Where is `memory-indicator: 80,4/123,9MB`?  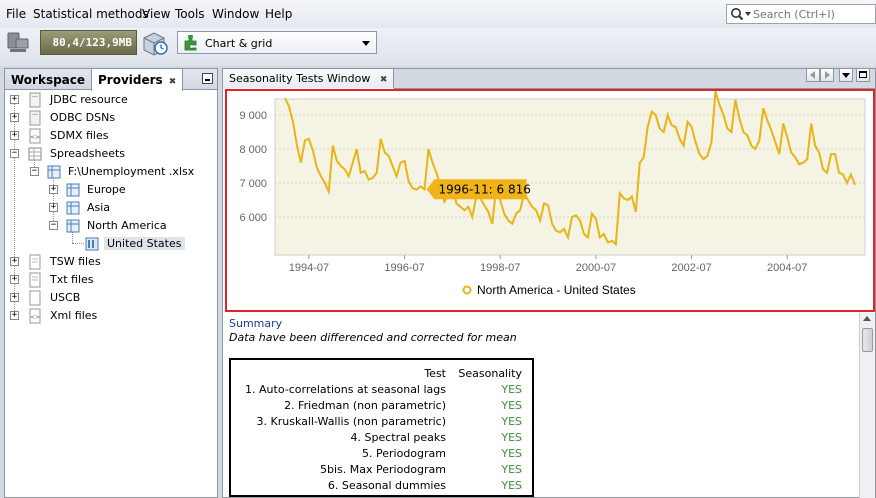 memory-indicator: 80,4/123,9MB is located at coordinates (88, 42).